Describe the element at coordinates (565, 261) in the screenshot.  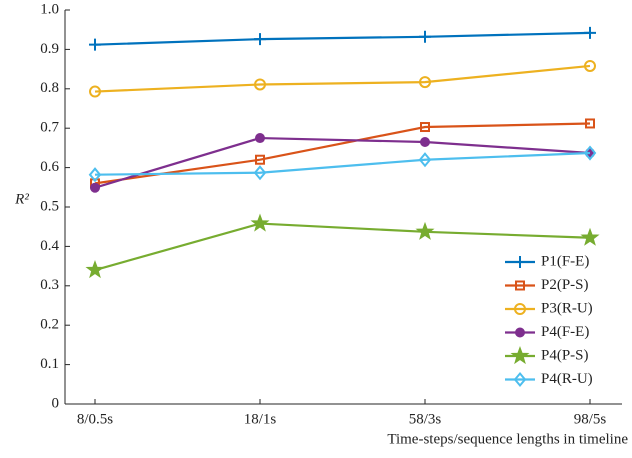
I see `legend-label: P1(F-E)` at that location.